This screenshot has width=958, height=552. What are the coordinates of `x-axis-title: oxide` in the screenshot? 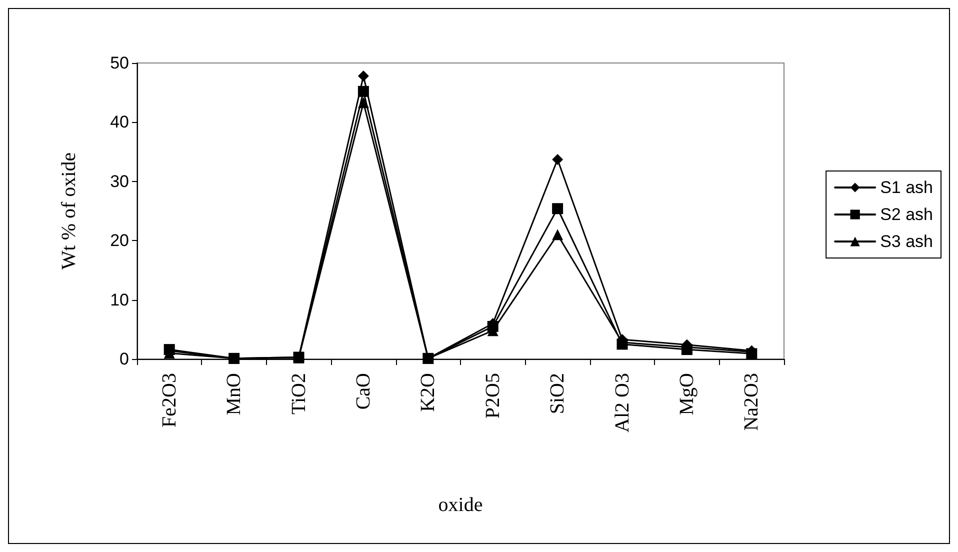 It's located at (460, 505).